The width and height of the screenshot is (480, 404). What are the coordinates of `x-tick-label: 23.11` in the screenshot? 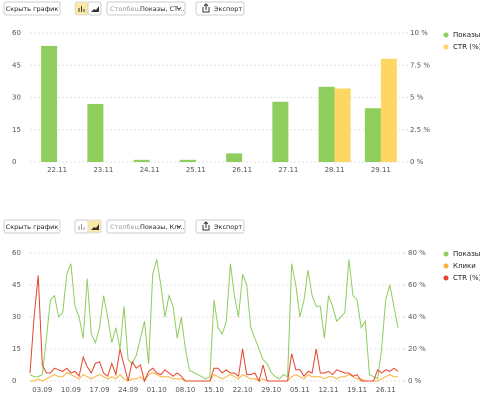 It's located at (103, 170).